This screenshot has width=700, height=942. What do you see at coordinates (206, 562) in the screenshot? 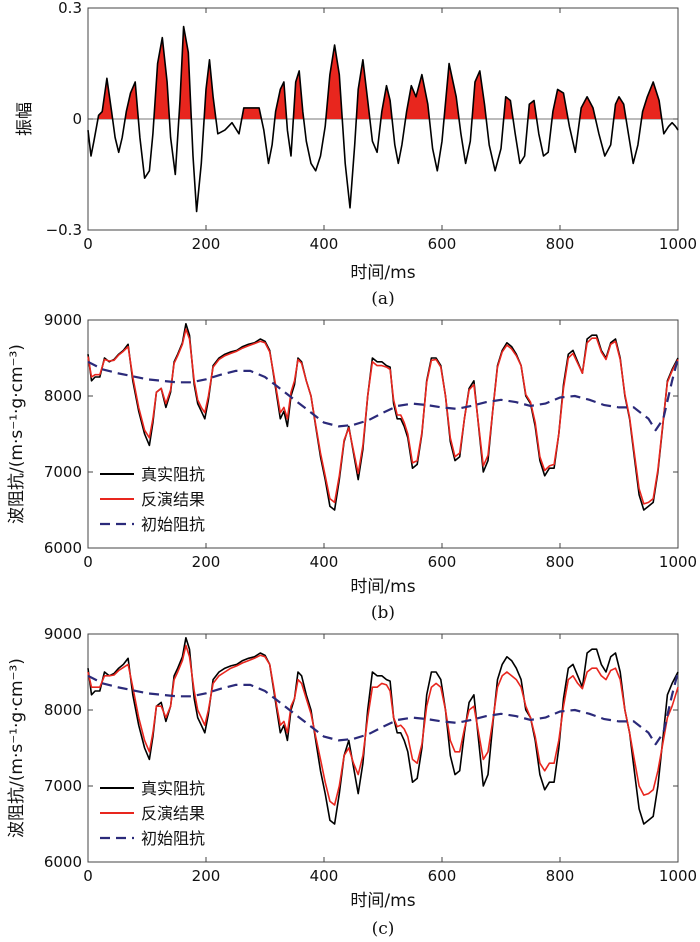
I see `x-tick-label-b-1: 200` at bounding box center [206, 562].